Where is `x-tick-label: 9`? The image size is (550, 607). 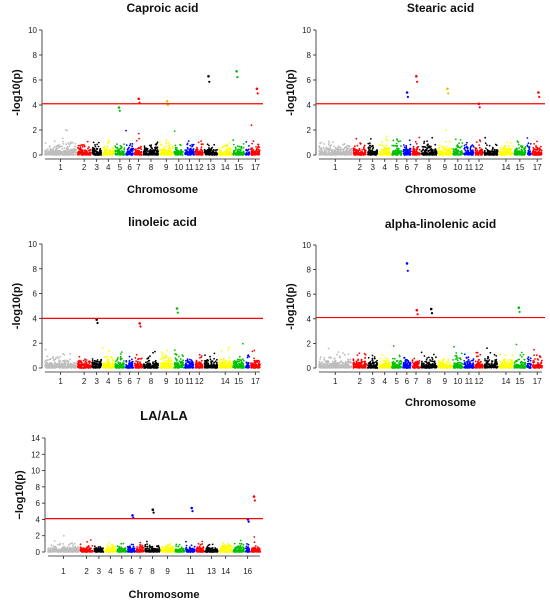
x-tick-label: 9 is located at coordinates (445, 167).